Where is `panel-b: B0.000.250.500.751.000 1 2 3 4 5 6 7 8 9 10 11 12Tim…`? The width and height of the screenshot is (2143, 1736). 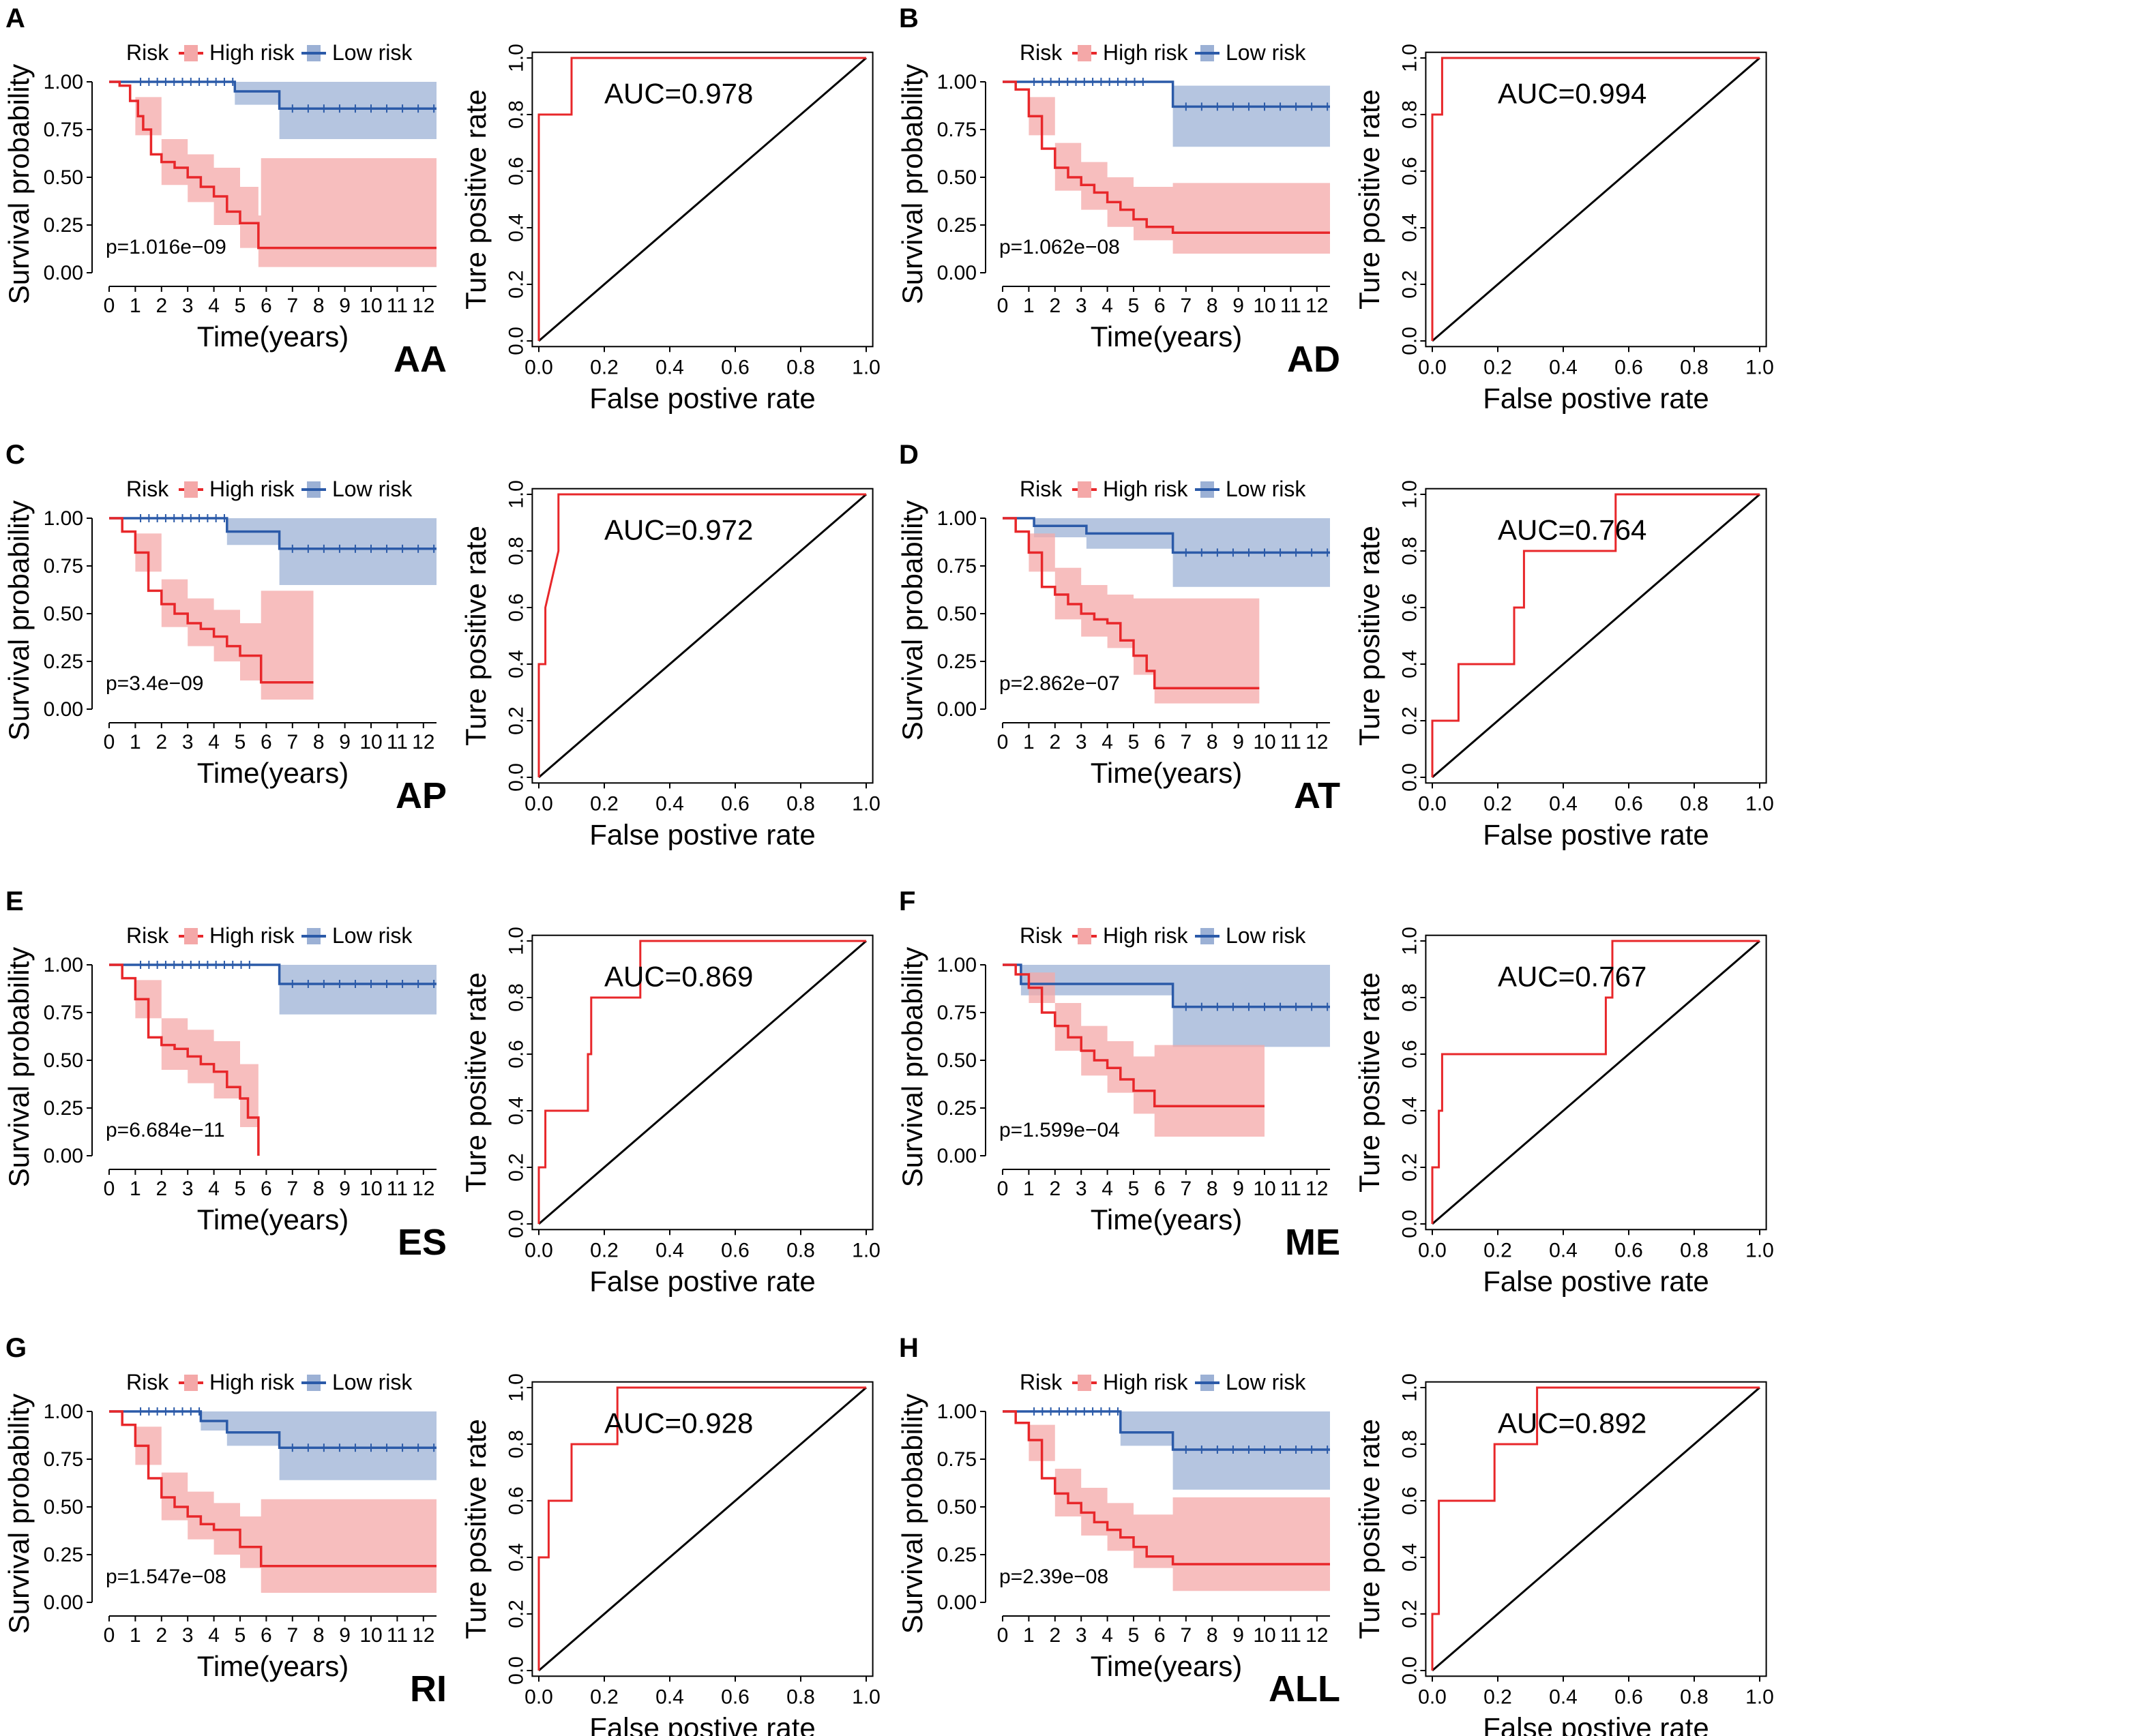 panel-b: B0.000.250.500.751.000 1 2 3 4 5 6 7 8 9 10 11 12Tim… is located at coordinates (1335, 209).